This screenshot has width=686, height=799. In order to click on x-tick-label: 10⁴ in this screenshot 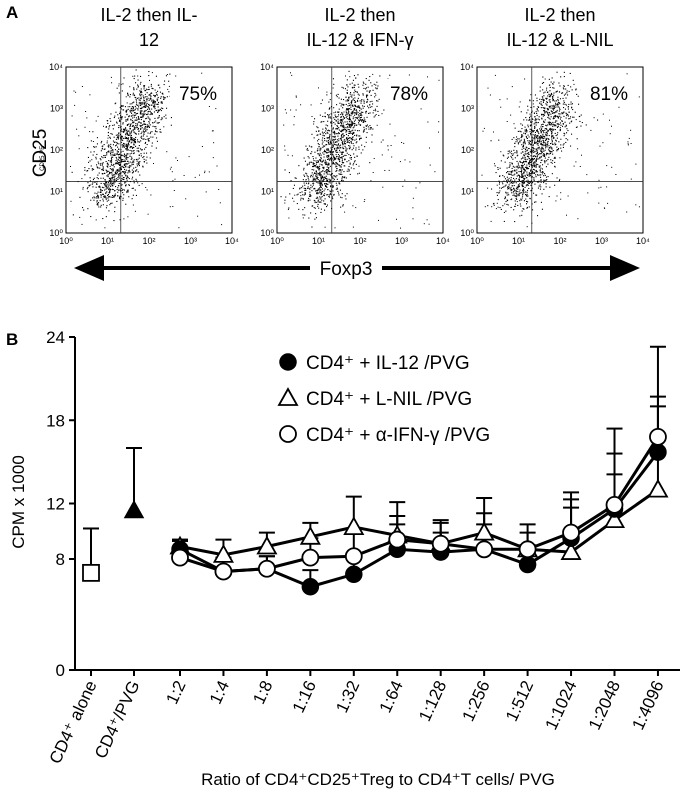, I will do `click(643, 241)`.